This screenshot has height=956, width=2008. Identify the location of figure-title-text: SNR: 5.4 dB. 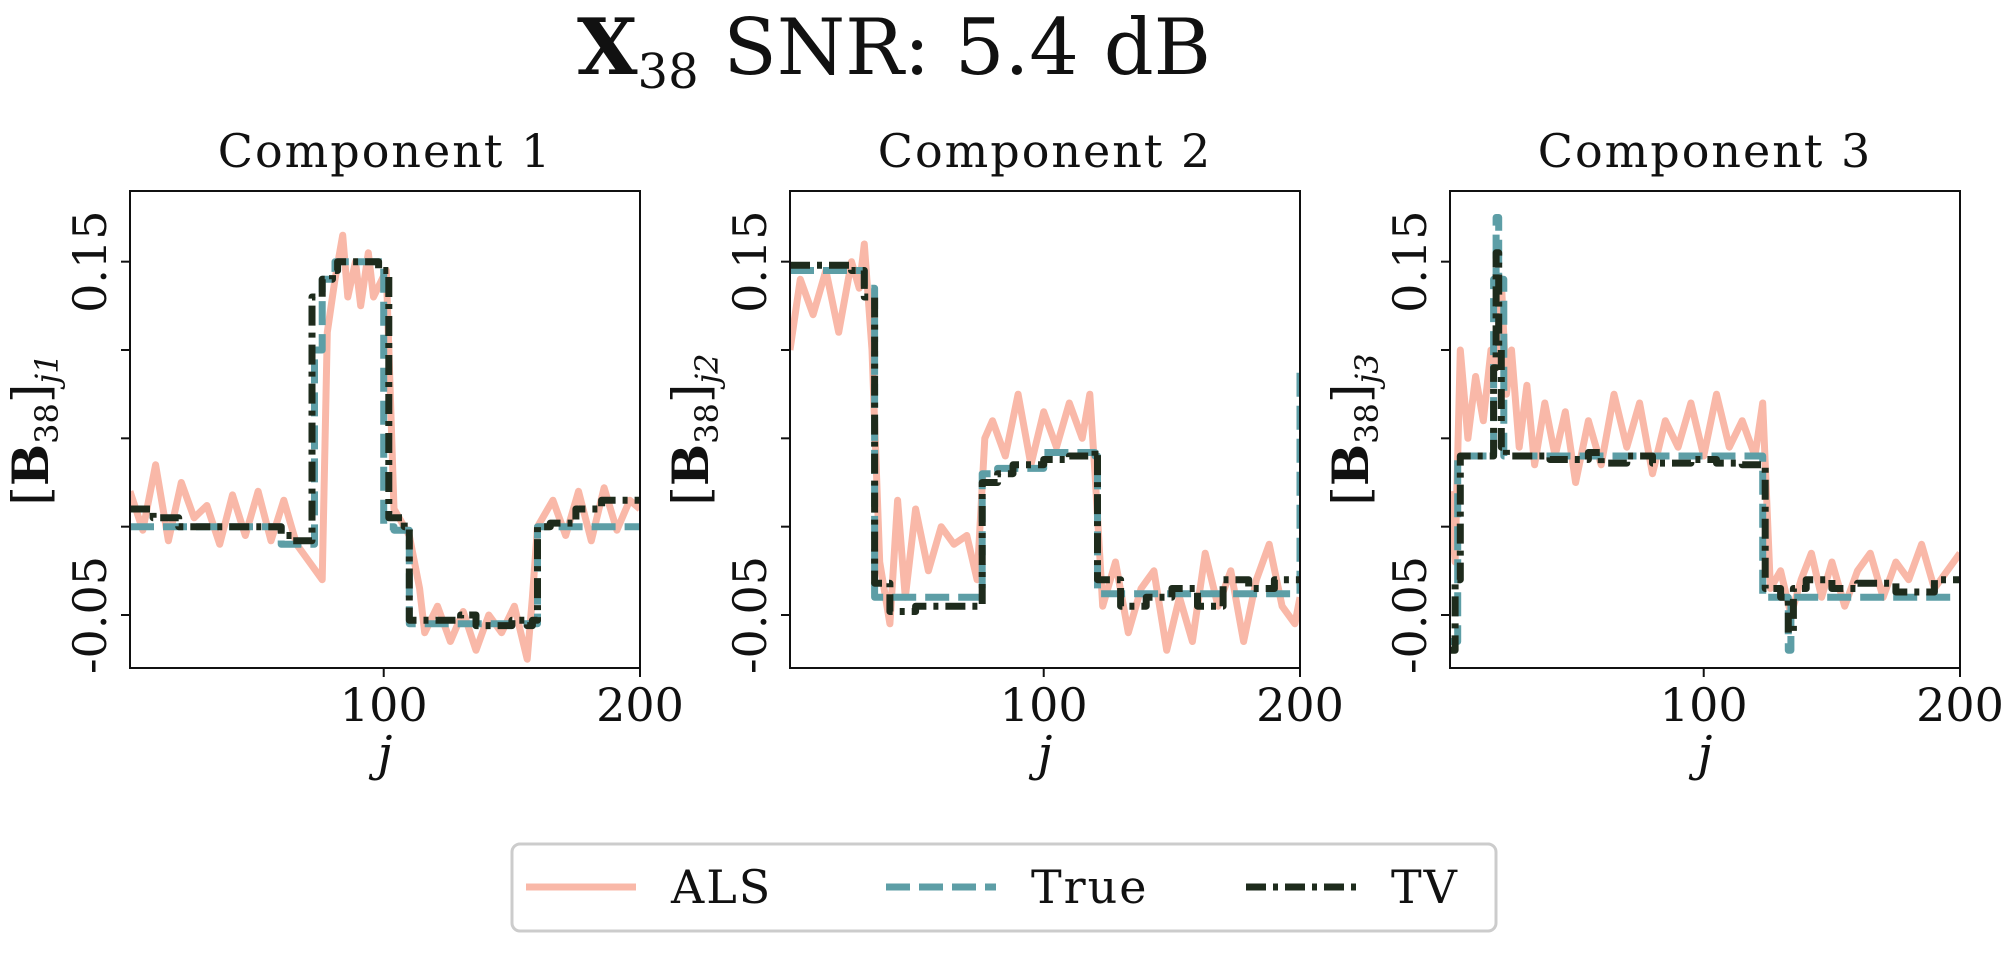
(955, 48).